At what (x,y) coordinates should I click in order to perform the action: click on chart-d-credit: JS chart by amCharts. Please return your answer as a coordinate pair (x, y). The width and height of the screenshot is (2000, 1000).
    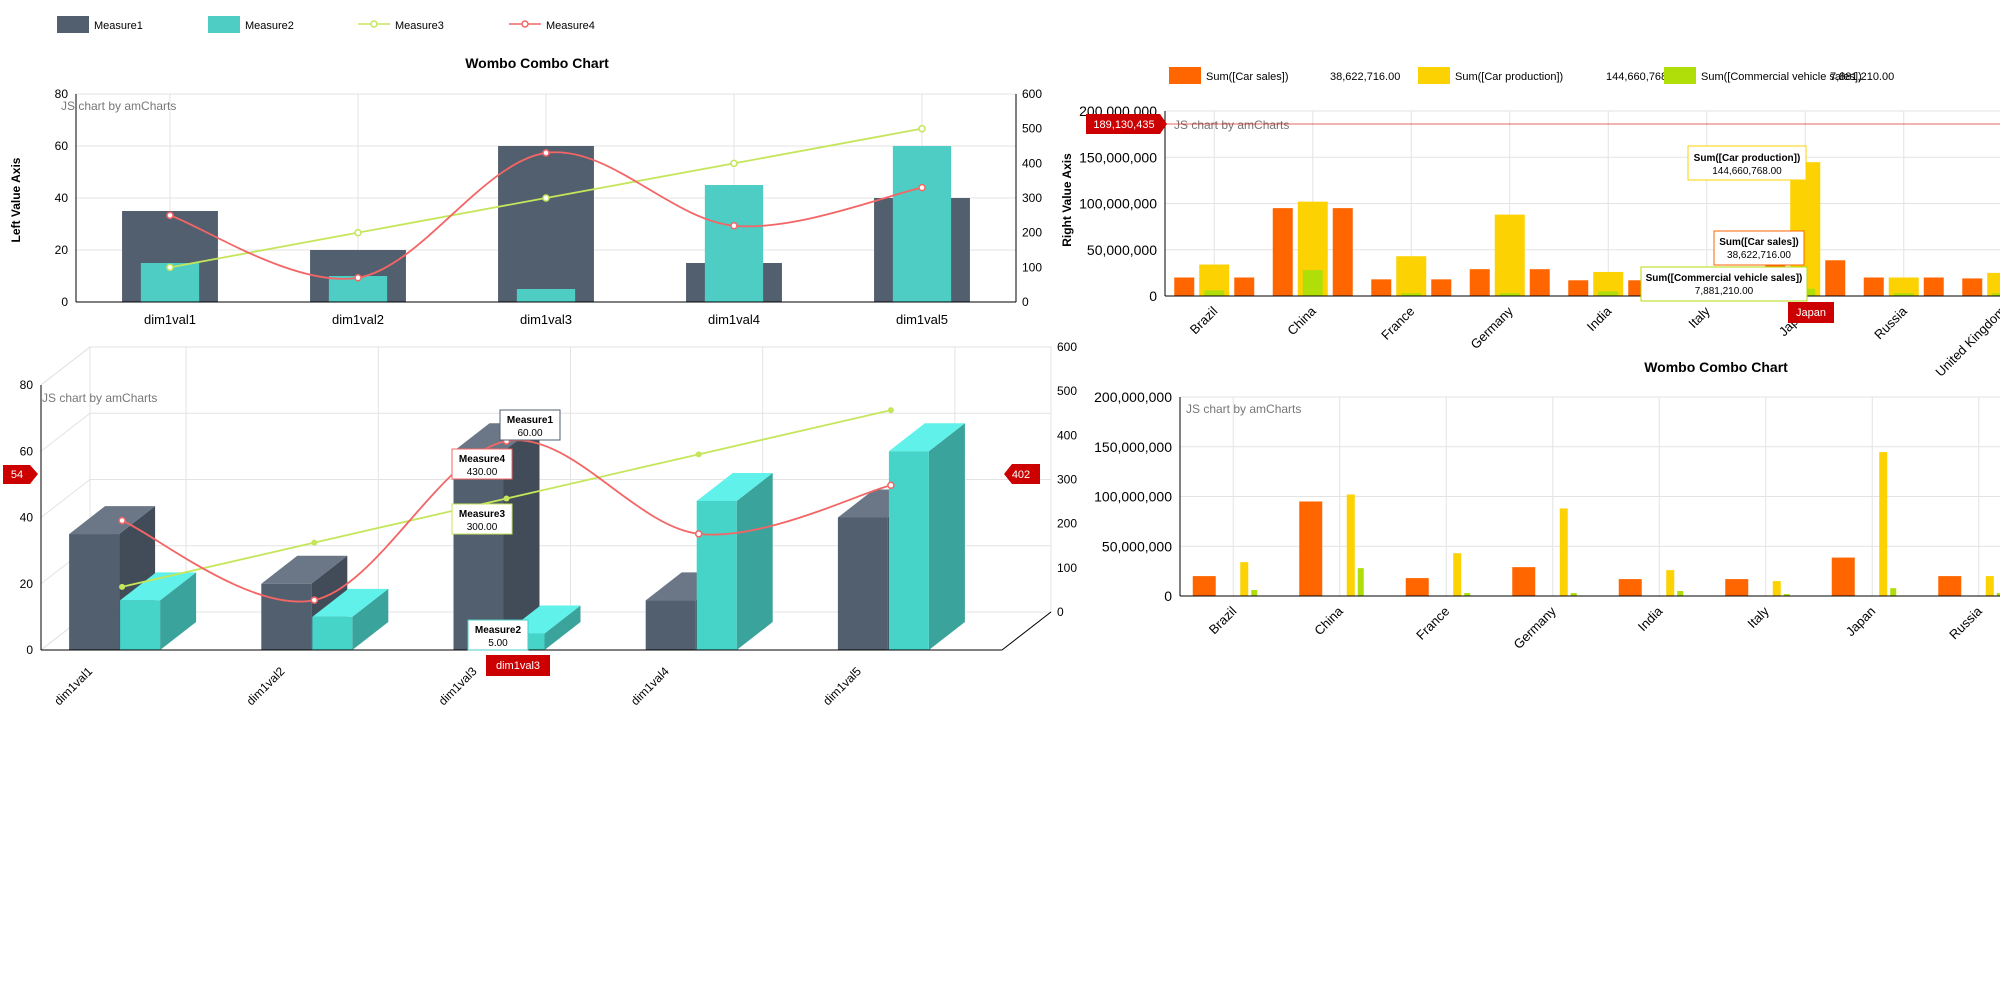
    Looking at the image, I should click on (99, 398).